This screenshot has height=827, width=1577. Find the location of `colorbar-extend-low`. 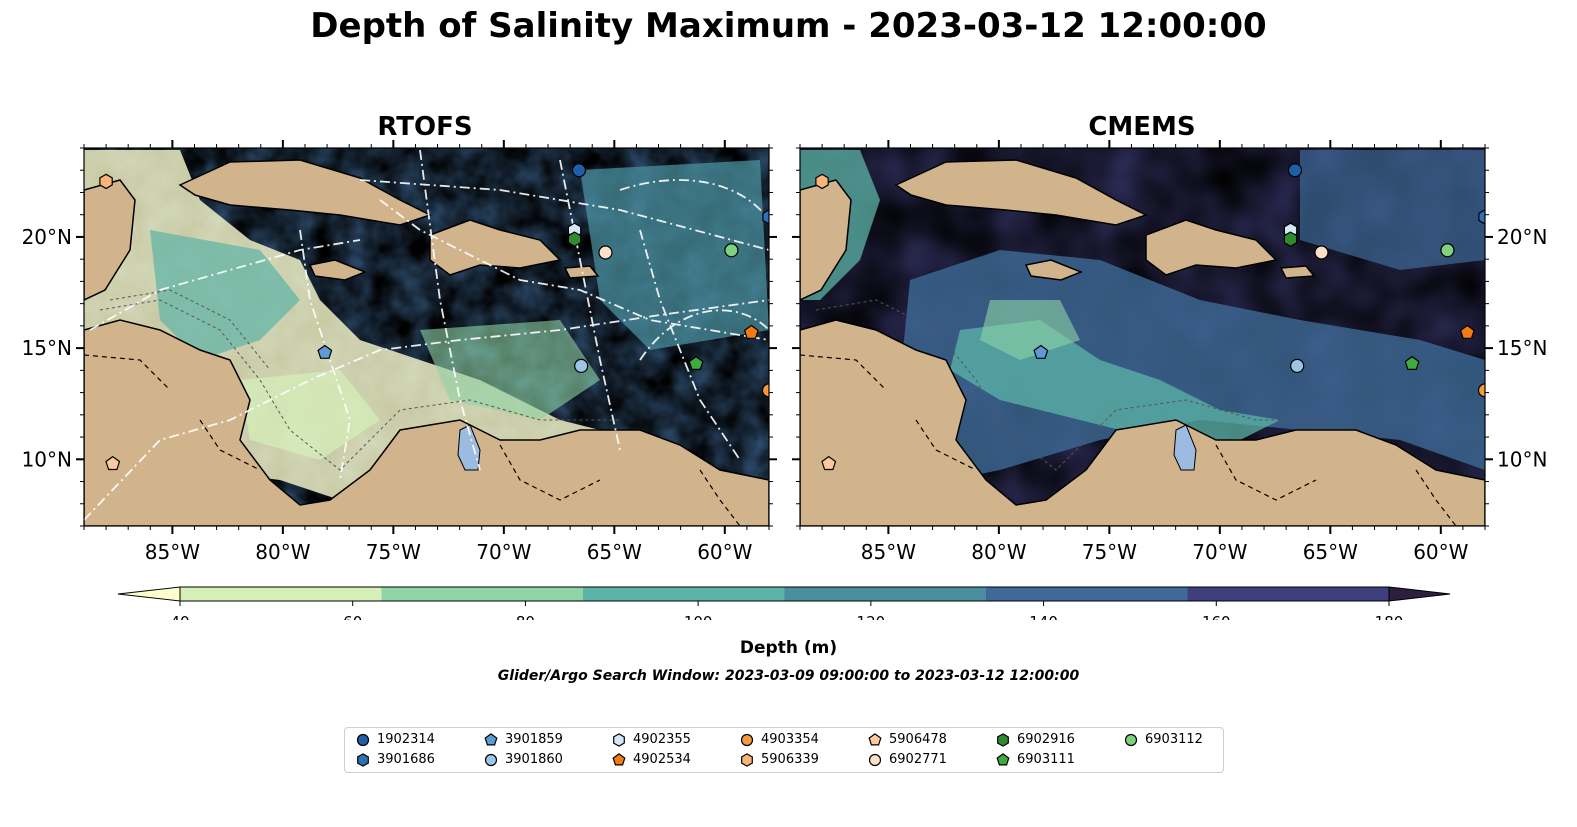

colorbar-extend-low is located at coordinates (149, 594).